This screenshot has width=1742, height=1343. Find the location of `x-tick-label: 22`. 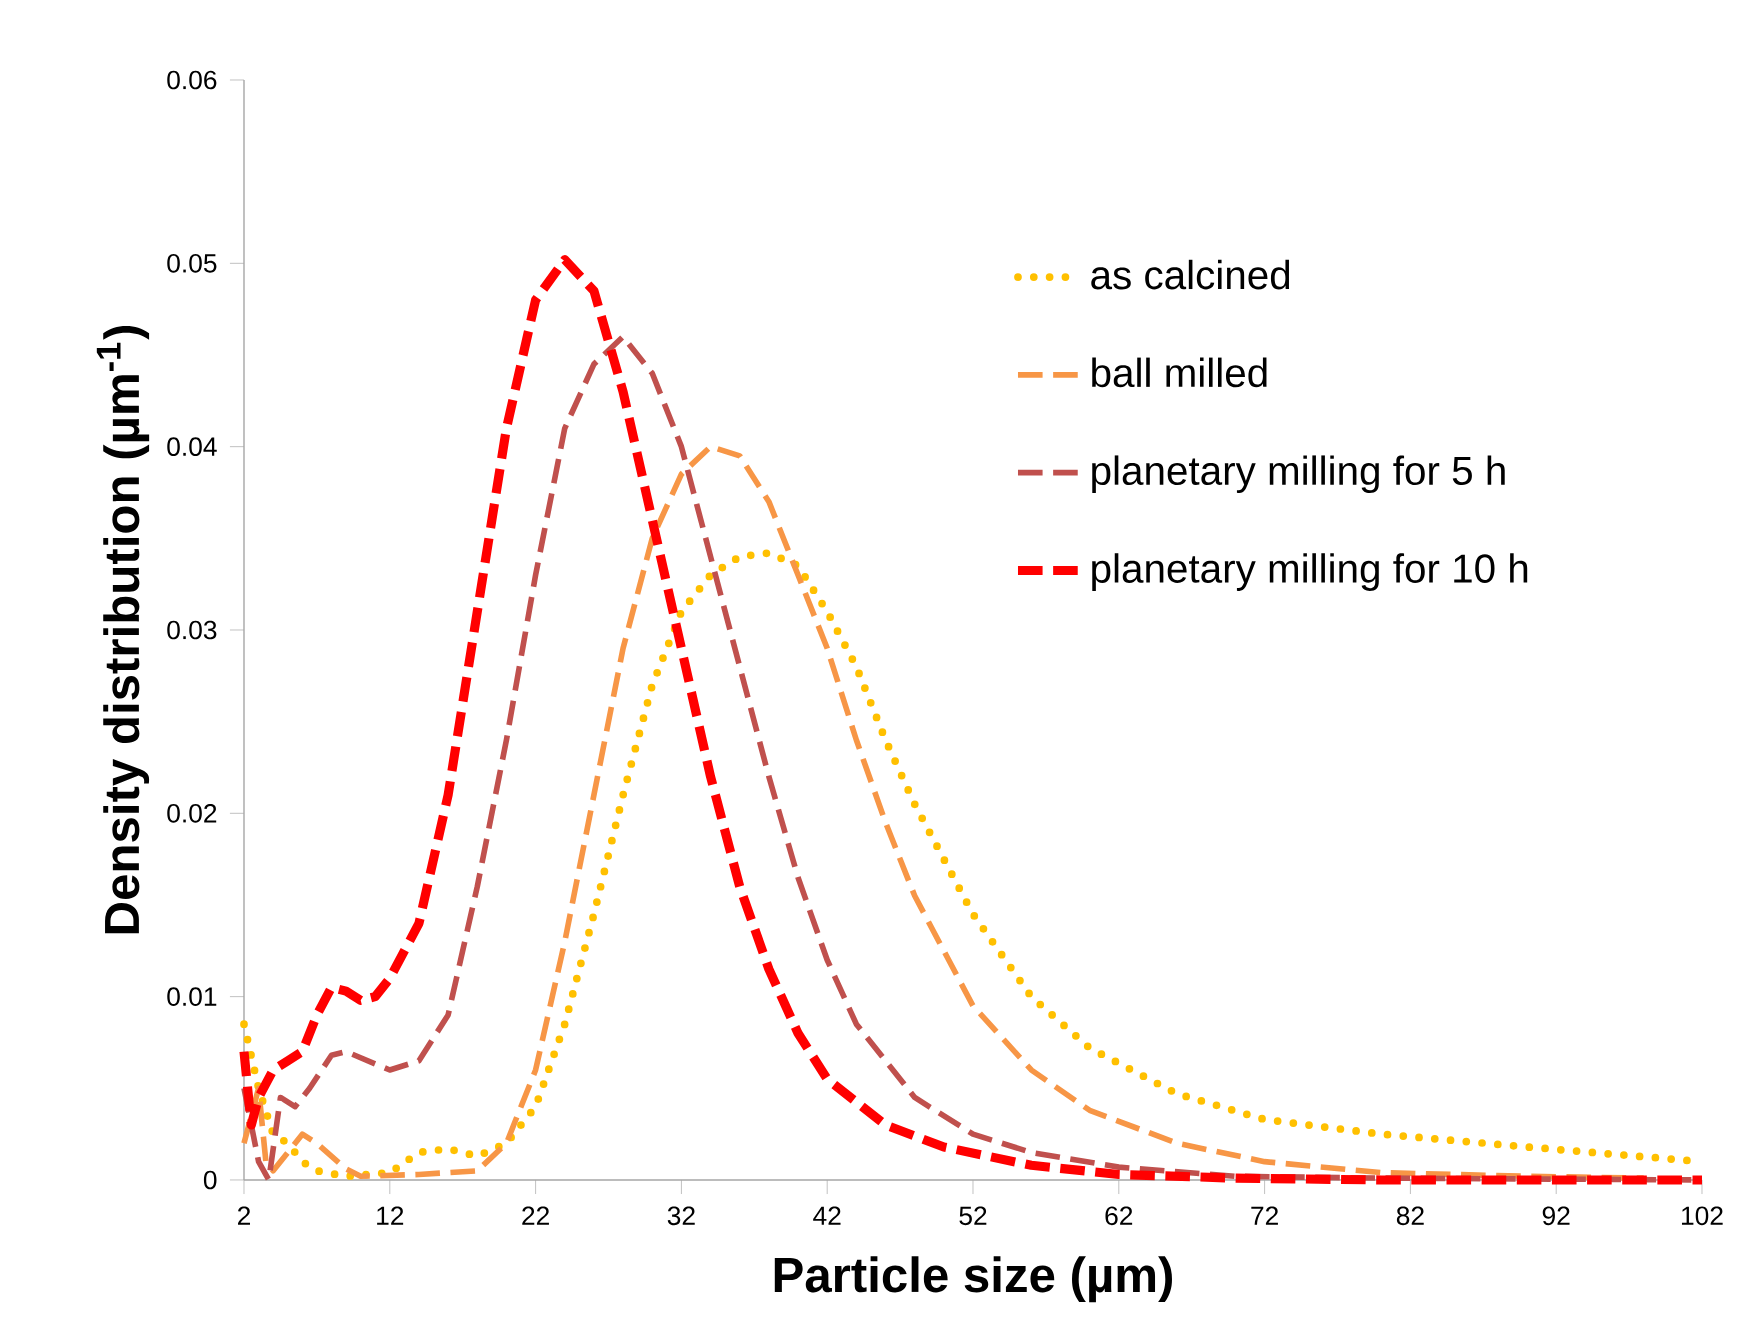

x-tick-label: 22 is located at coordinates (535, 1215).